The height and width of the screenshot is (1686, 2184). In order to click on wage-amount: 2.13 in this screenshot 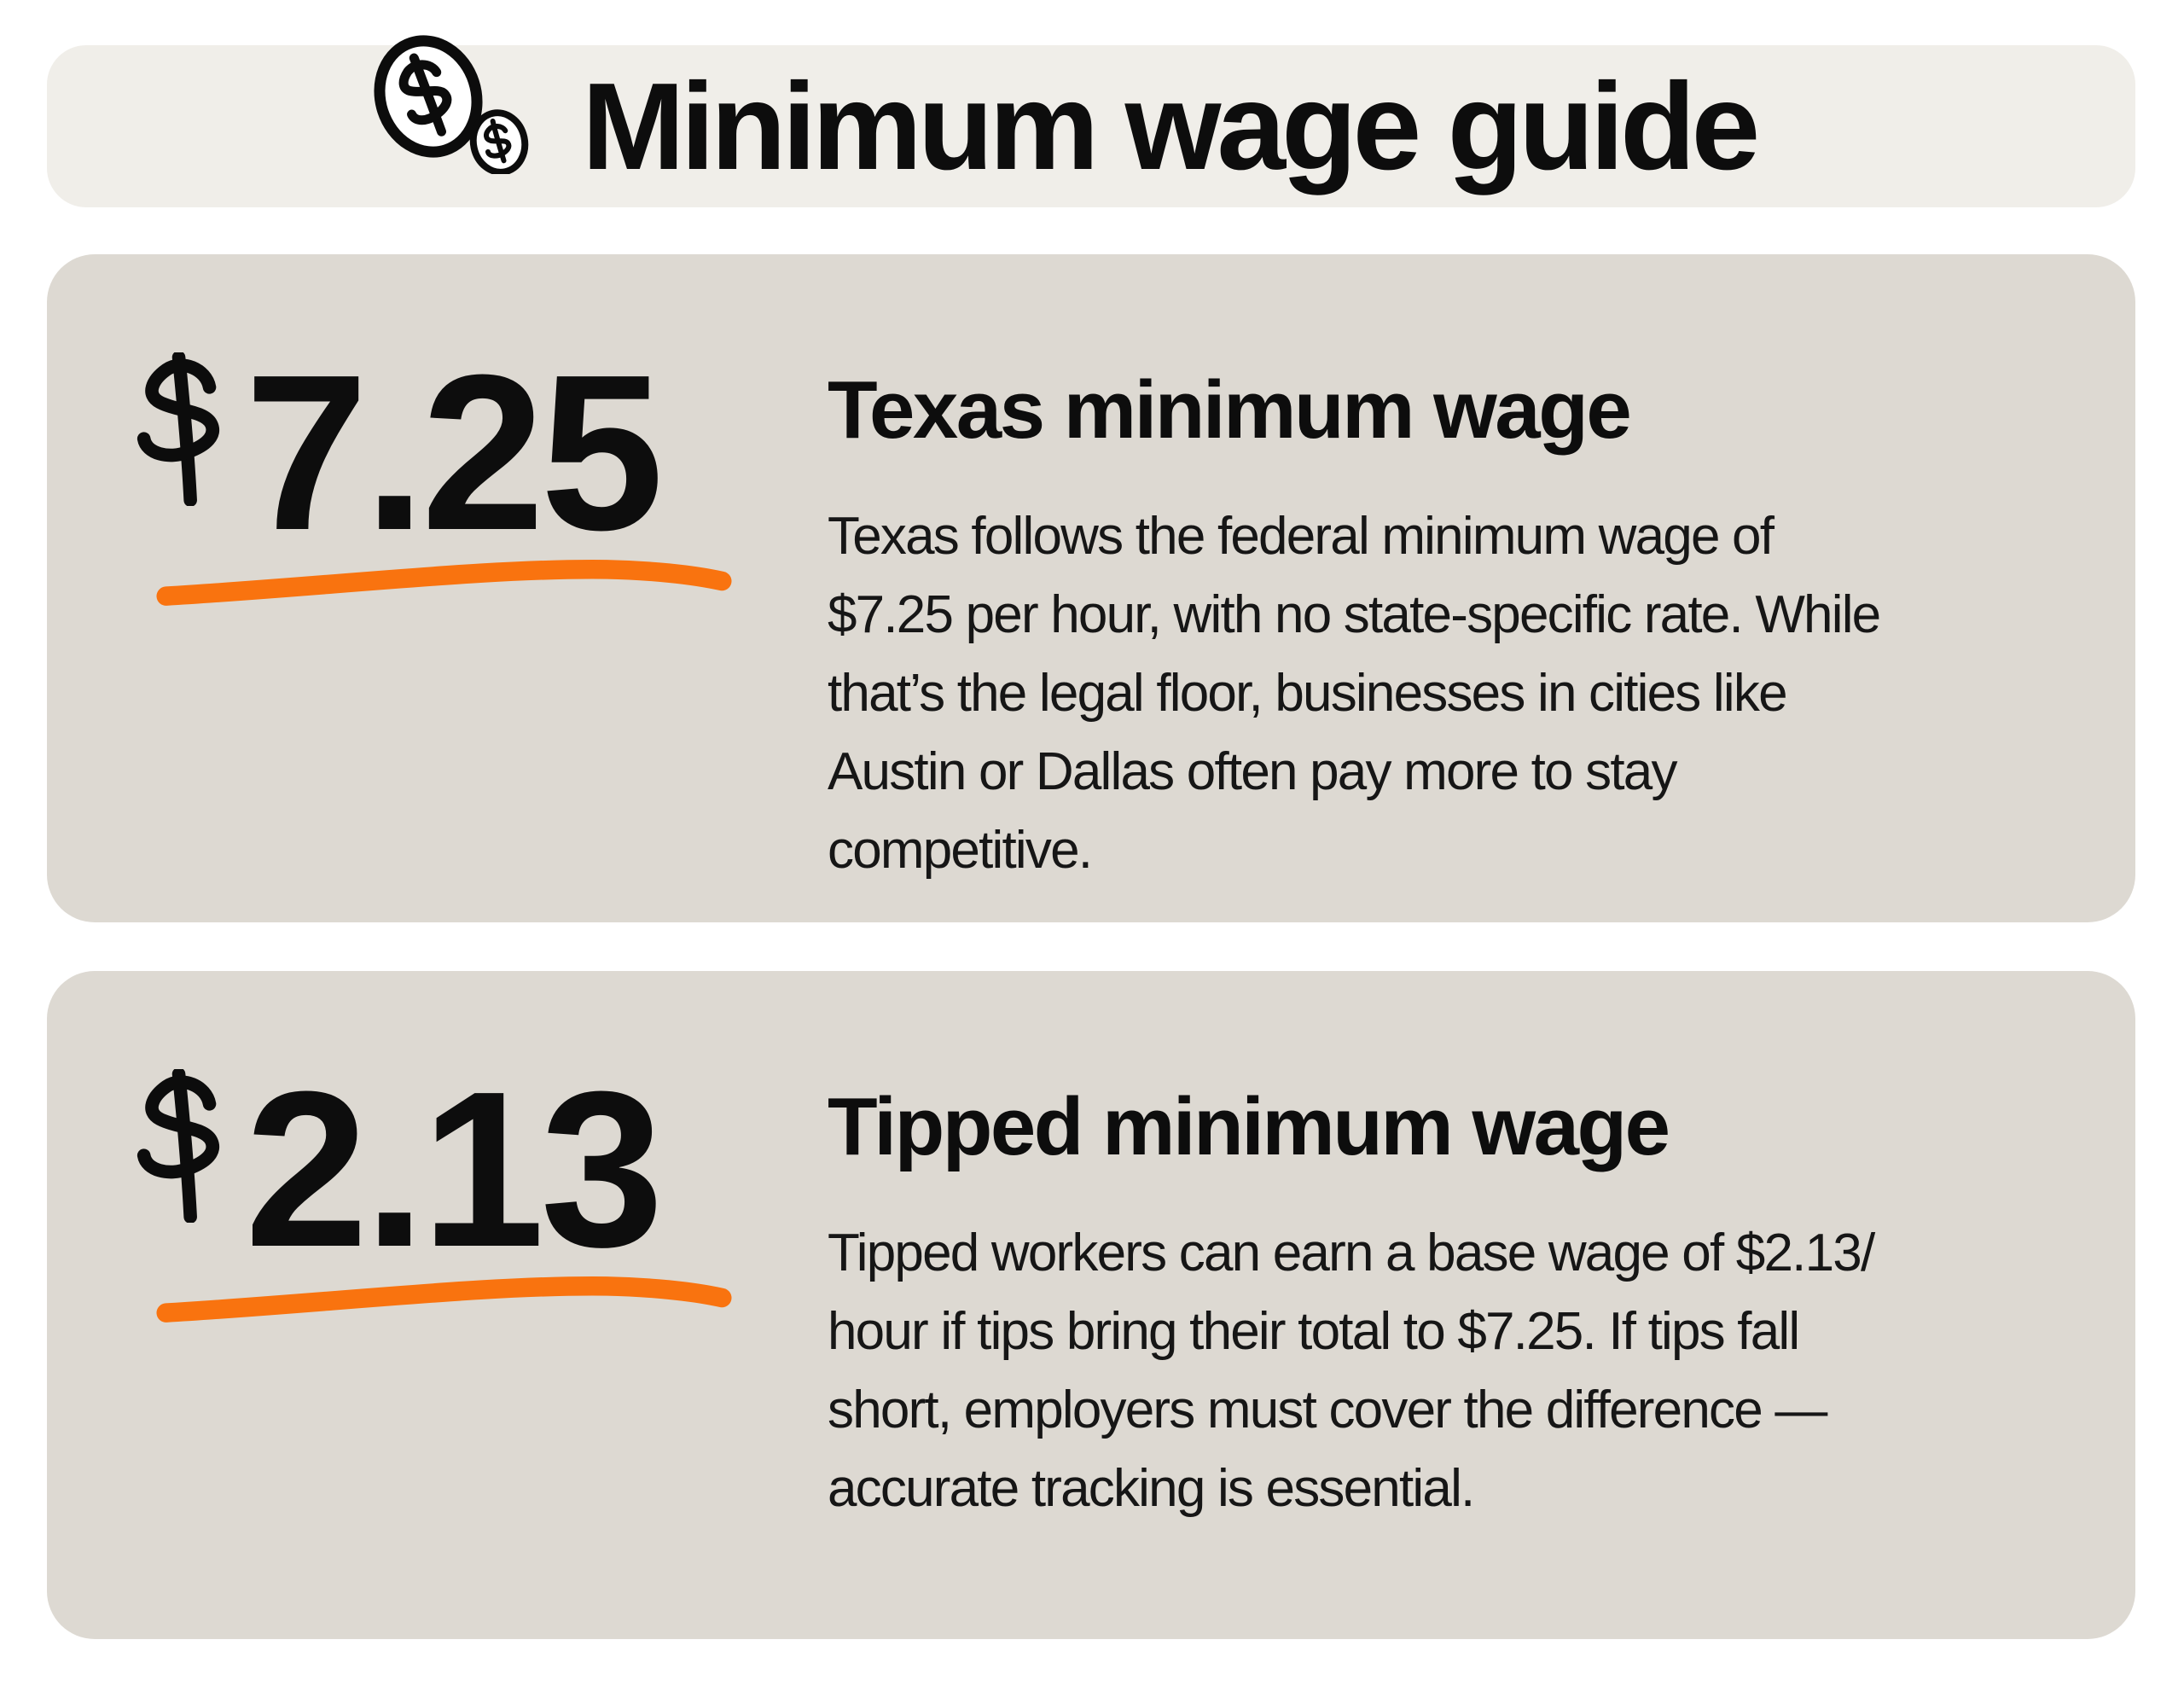, I will do `click(455, 1170)`.